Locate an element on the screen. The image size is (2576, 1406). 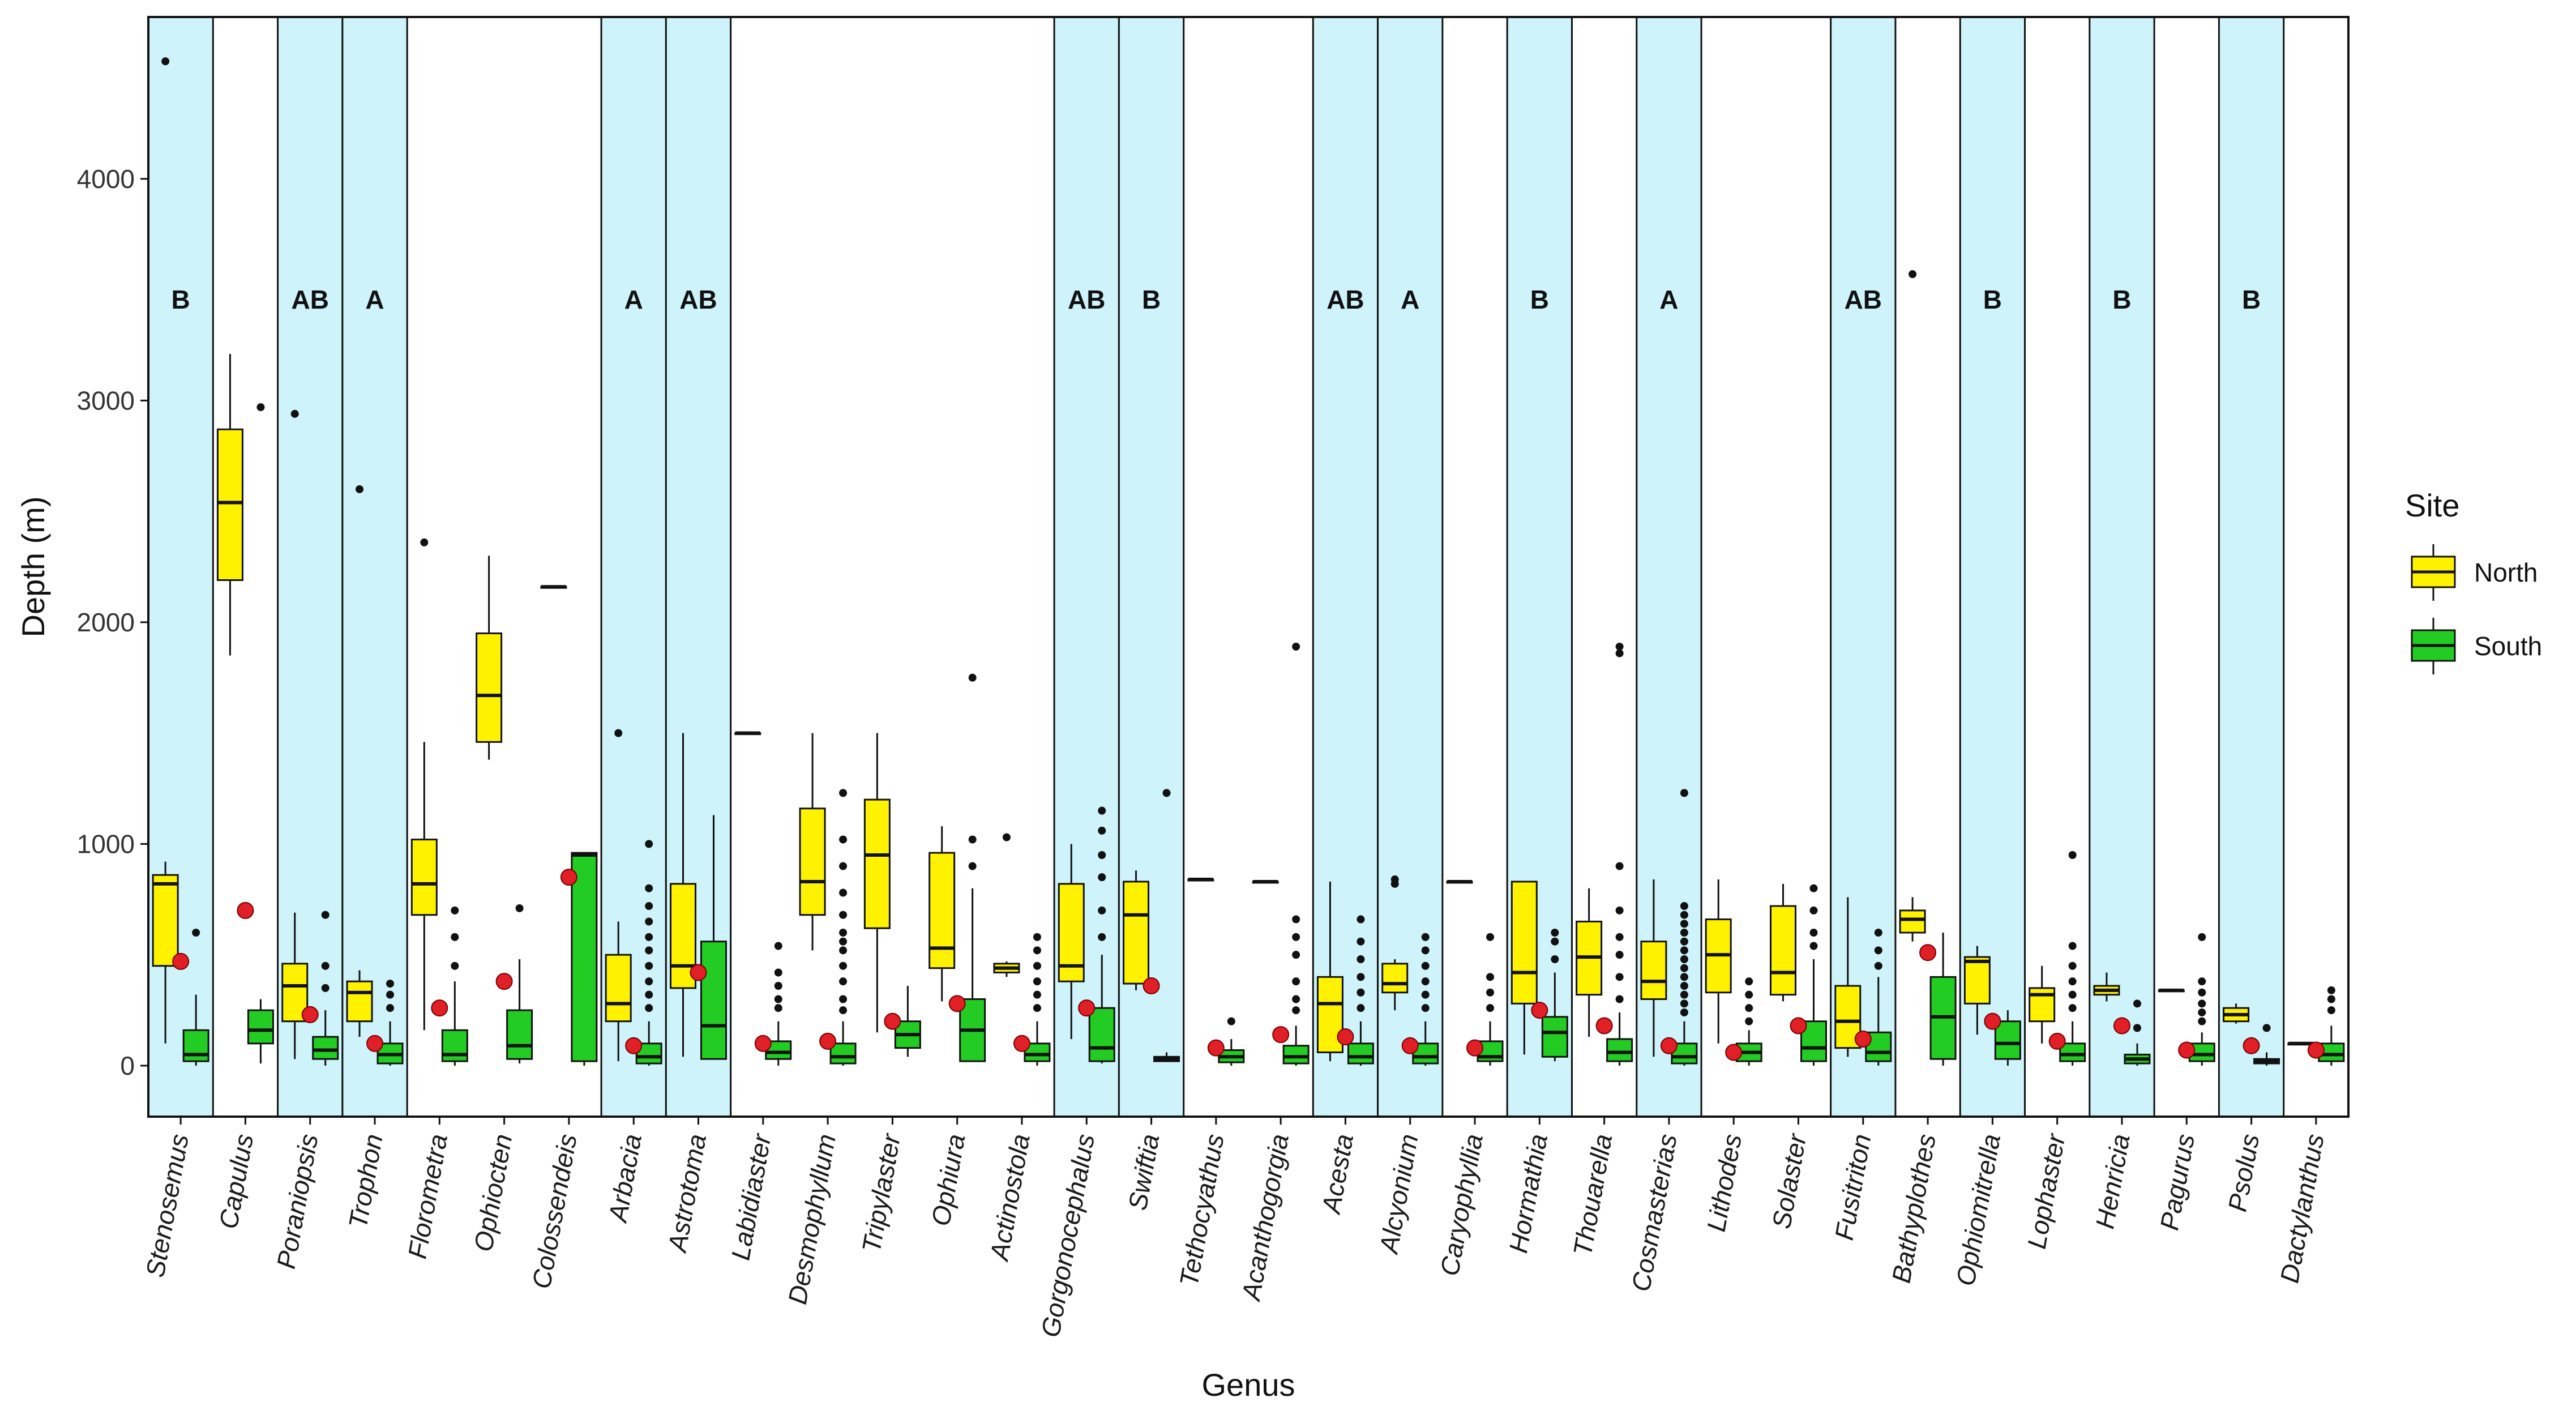
south-box-lophaster-box is located at coordinates (2072, 1052).